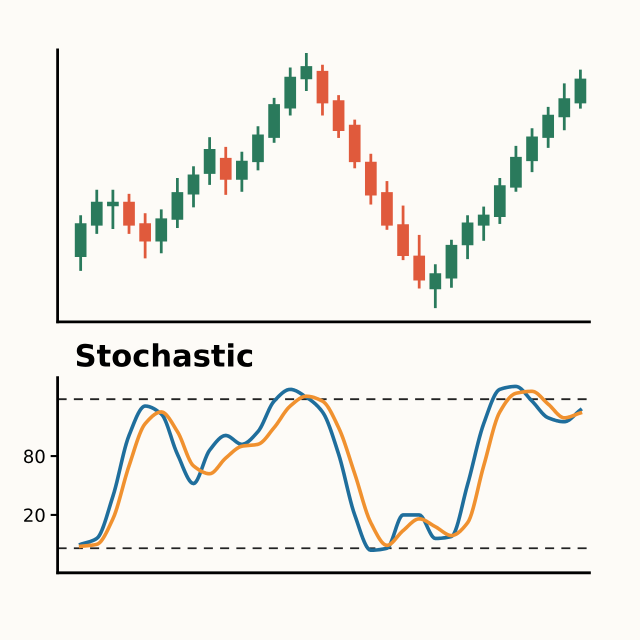  What do you see at coordinates (34, 515) in the screenshot?
I see `y-tick-label: 20` at bounding box center [34, 515].